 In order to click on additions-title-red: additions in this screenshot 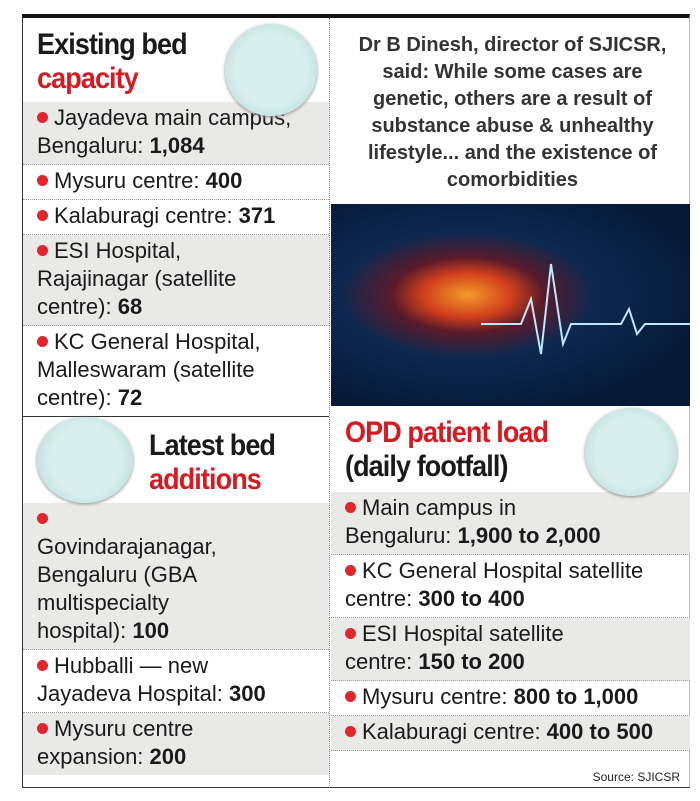, I will do `click(205, 479)`.